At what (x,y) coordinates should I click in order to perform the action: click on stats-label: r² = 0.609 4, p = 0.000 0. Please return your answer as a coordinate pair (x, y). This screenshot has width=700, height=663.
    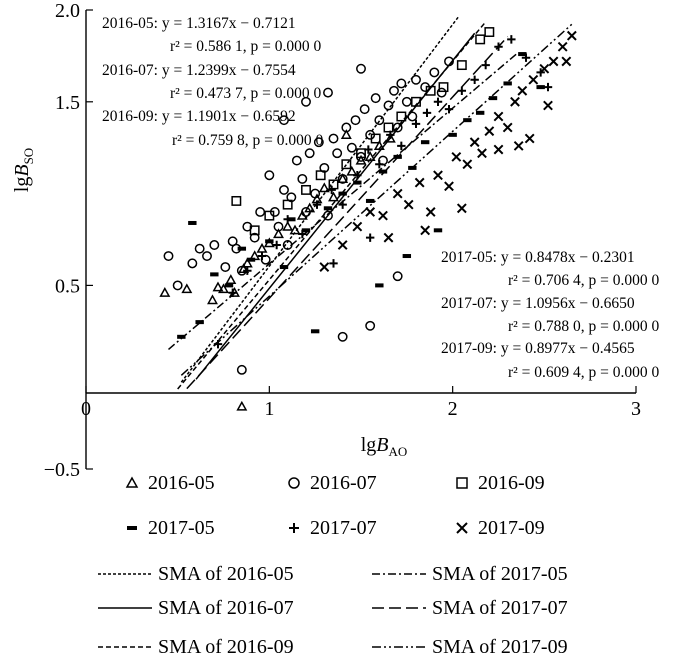
    Looking at the image, I should click on (584, 372).